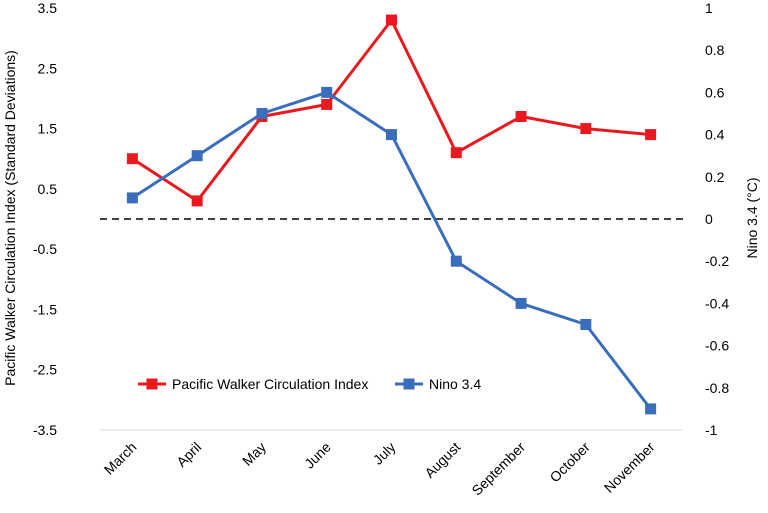  What do you see at coordinates (48, 68) in the screenshot?
I see `y-tick-label: 2.5` at bounding box center [48, 68].